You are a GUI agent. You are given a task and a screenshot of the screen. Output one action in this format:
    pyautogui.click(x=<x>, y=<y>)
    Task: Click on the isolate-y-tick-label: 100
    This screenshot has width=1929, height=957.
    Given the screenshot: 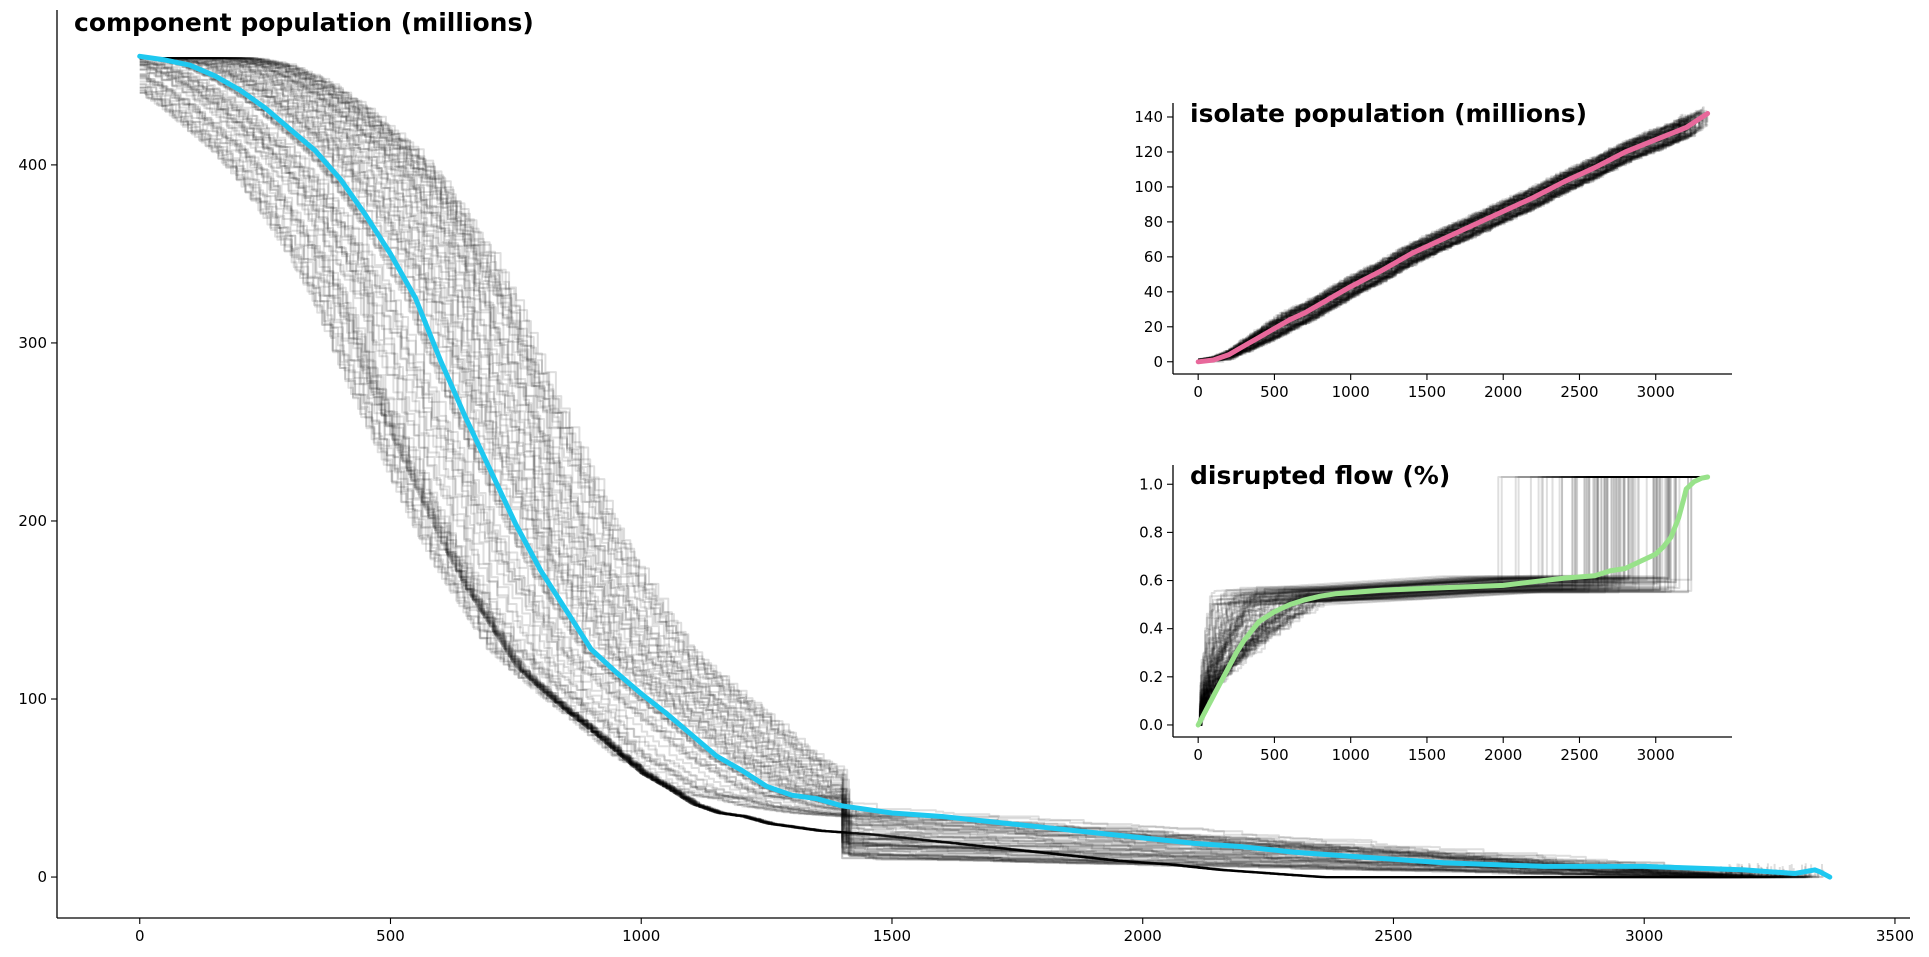 What is the action you would take?
    pyautogui.click(x=1148, y=187)
    